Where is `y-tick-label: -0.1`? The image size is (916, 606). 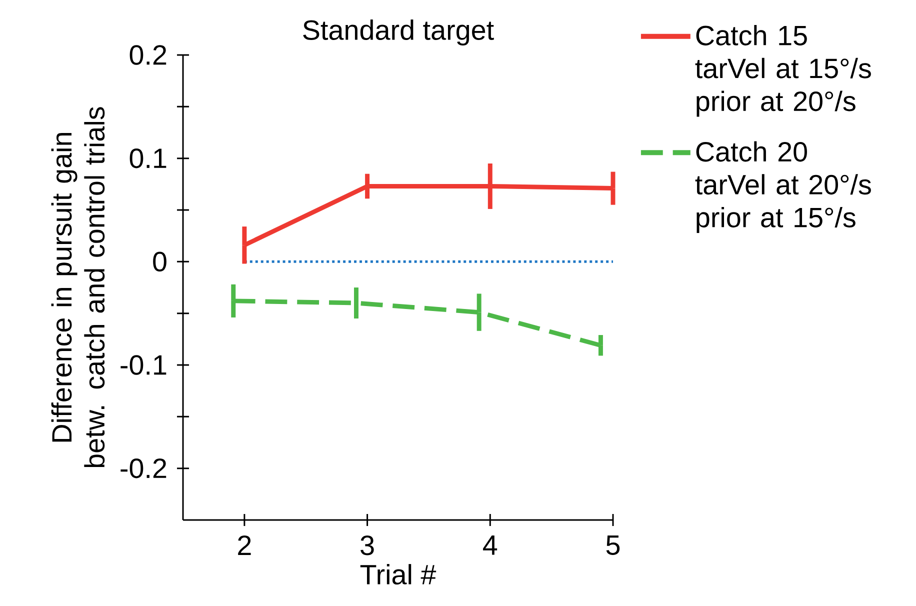
y-tick-label: -0.1 is located at coordinates (143, 365).